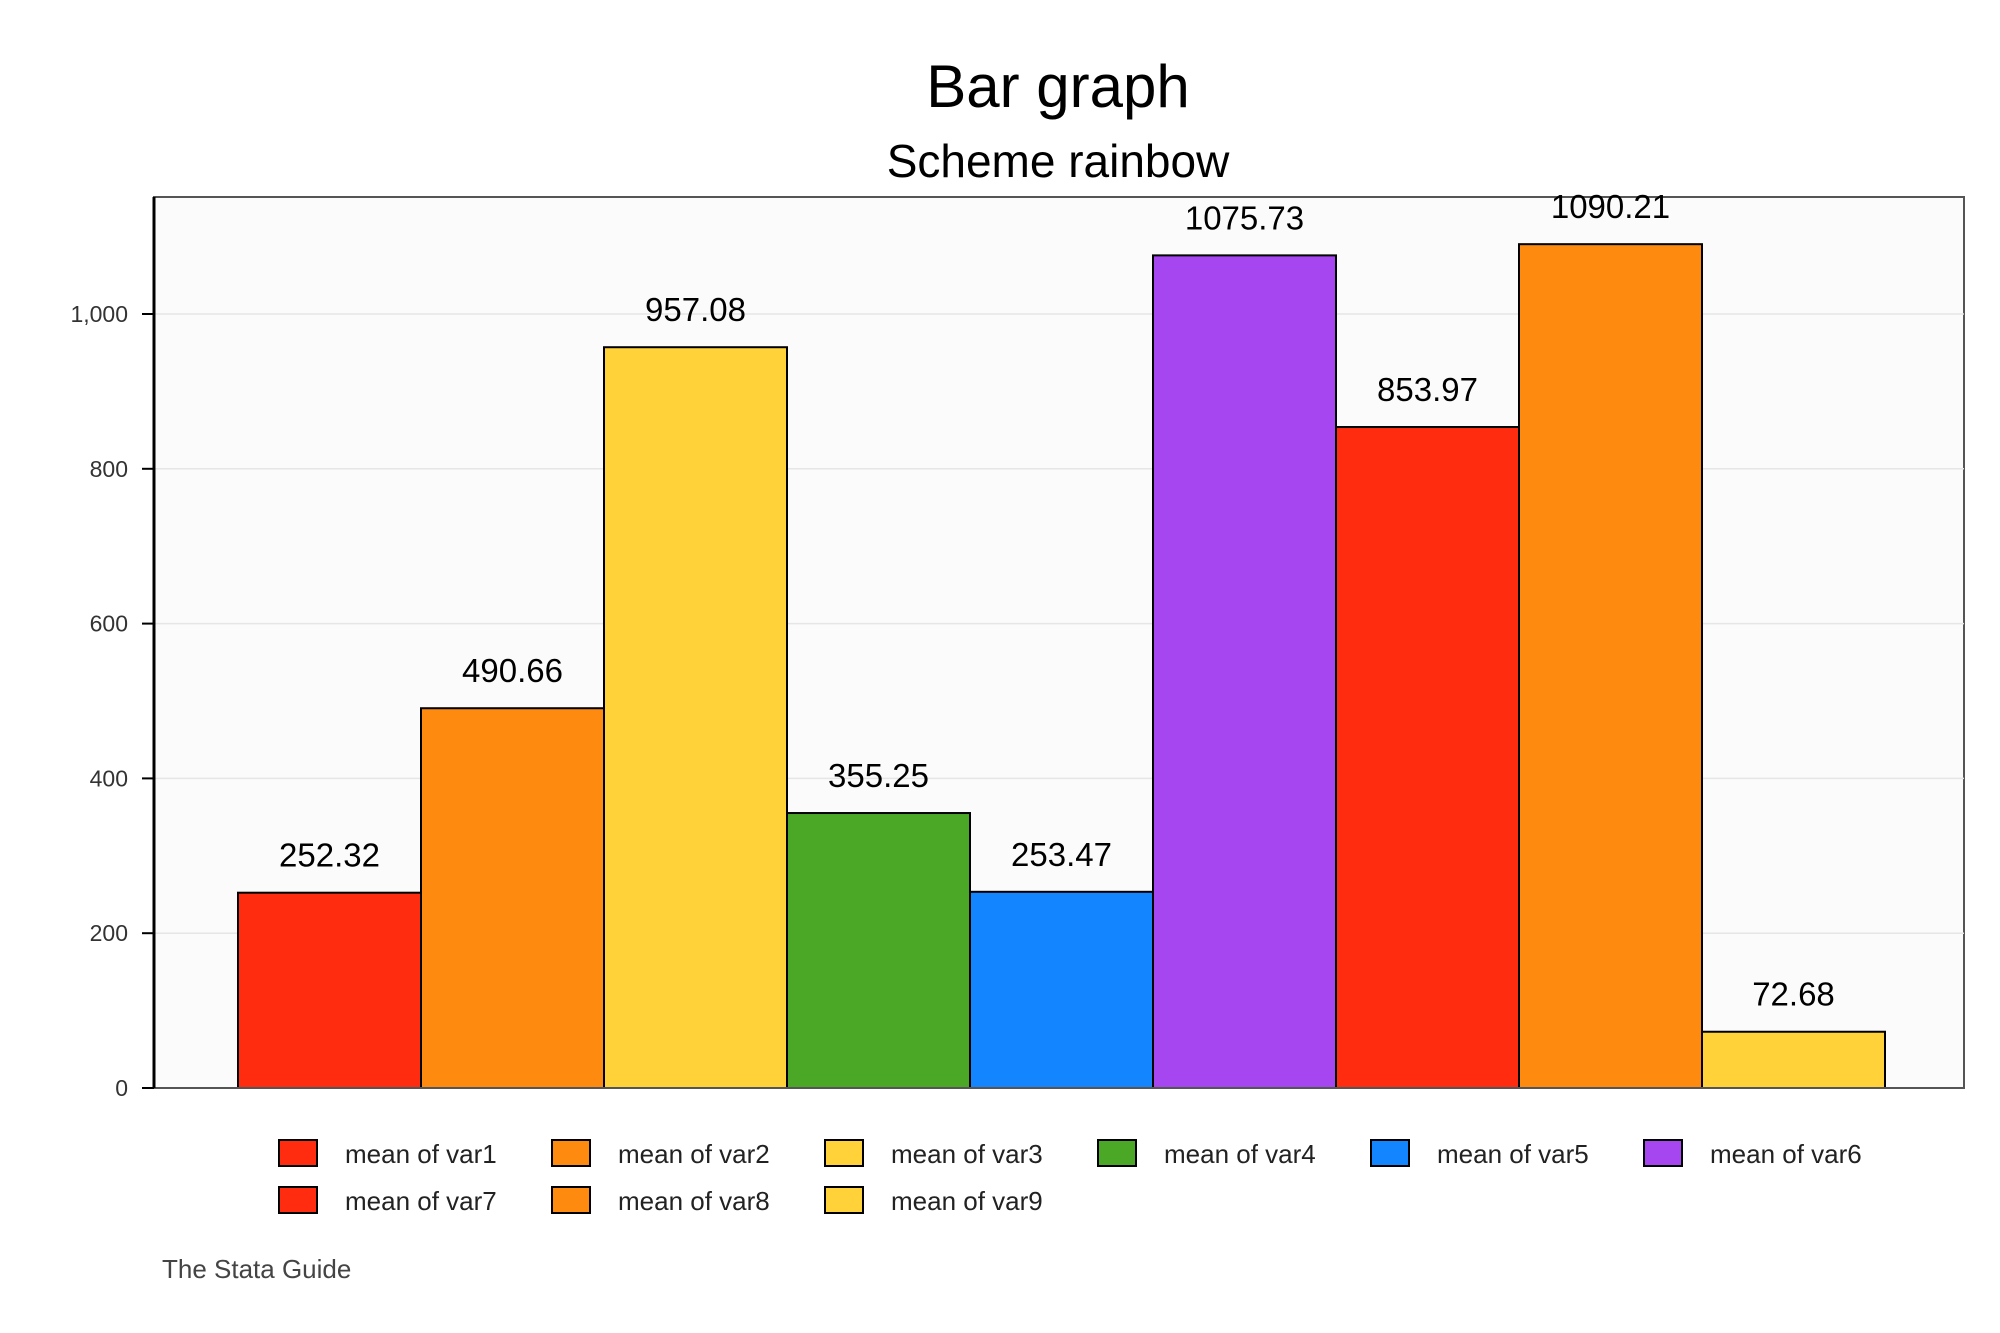 The width and height of the screenshot is (2000, 1333). Describe the element at coordinates (695, 717) in the screenshot. I see `bar-var3` at that location.